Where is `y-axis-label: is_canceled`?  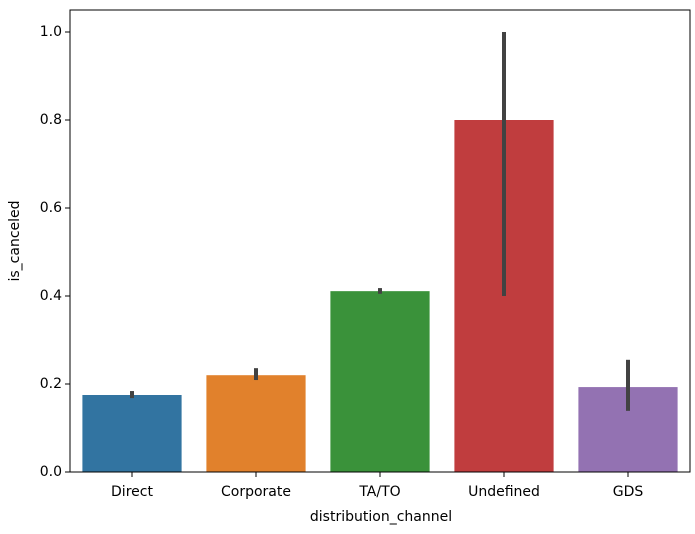
y-axis-label: is_canceled is located at coordinates (15, 240).